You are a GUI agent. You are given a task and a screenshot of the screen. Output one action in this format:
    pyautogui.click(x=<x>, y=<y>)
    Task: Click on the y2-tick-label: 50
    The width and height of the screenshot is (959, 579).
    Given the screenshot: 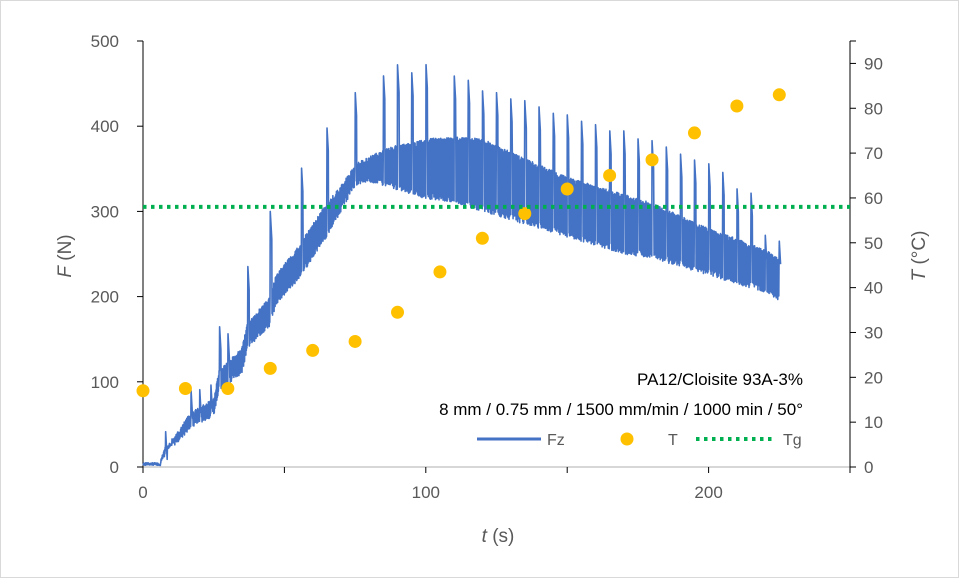 What is the action you would take?
    pyautogui.click(x=873, y=243)
    